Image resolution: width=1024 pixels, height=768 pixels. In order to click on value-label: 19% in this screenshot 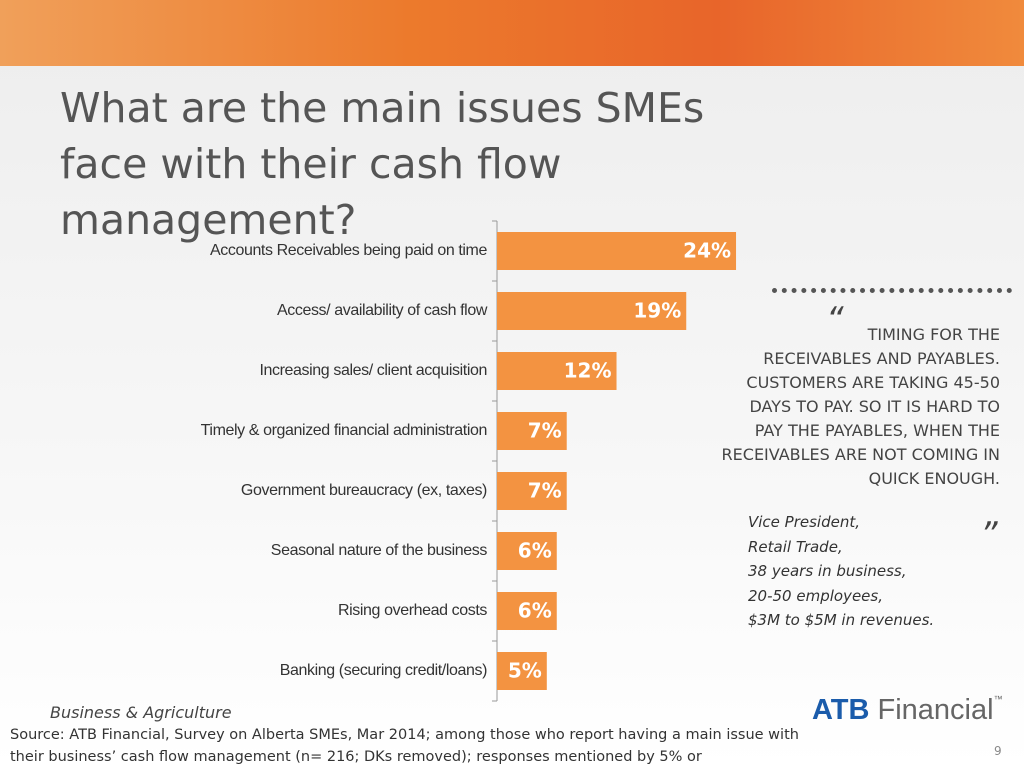, I will do `click(657, 311)`.